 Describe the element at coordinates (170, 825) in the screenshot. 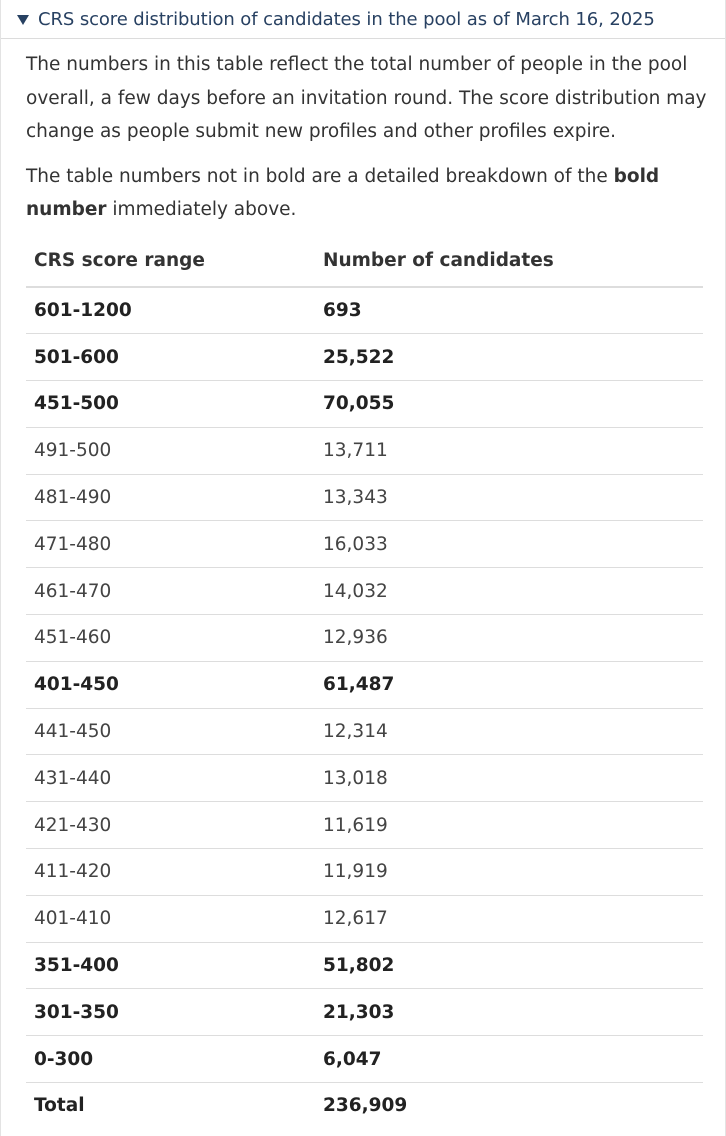

I see `score-range-cell: 421-430` at that location.